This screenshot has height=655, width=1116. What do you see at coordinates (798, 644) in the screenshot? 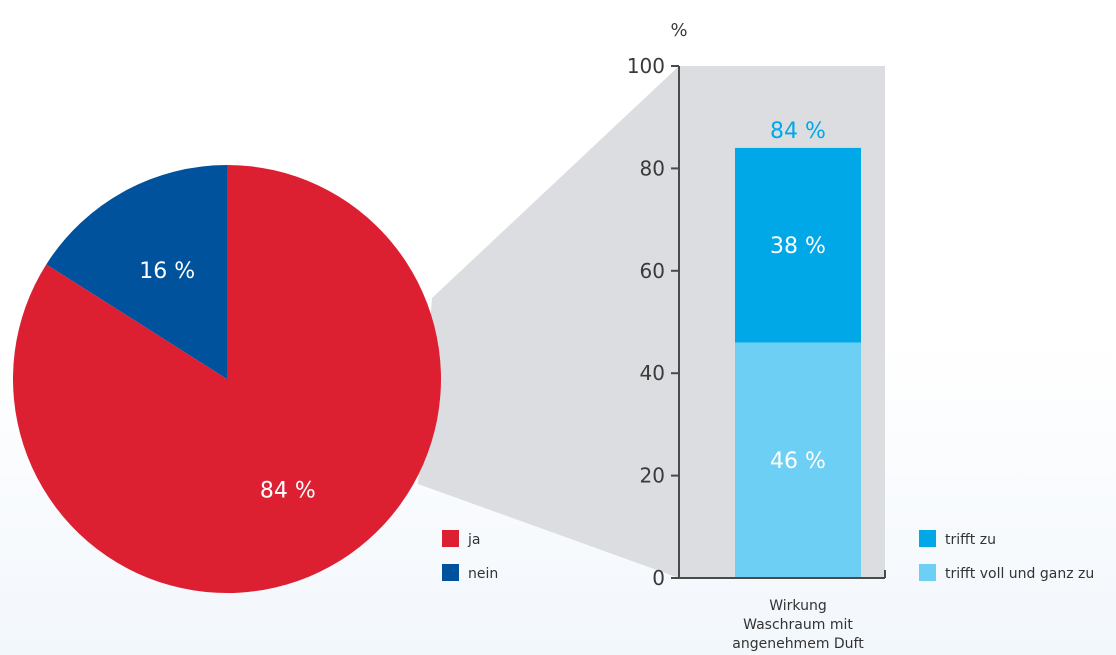
I see `bar-category-label: angenehmem Duft` at bounding box center [798, 644].